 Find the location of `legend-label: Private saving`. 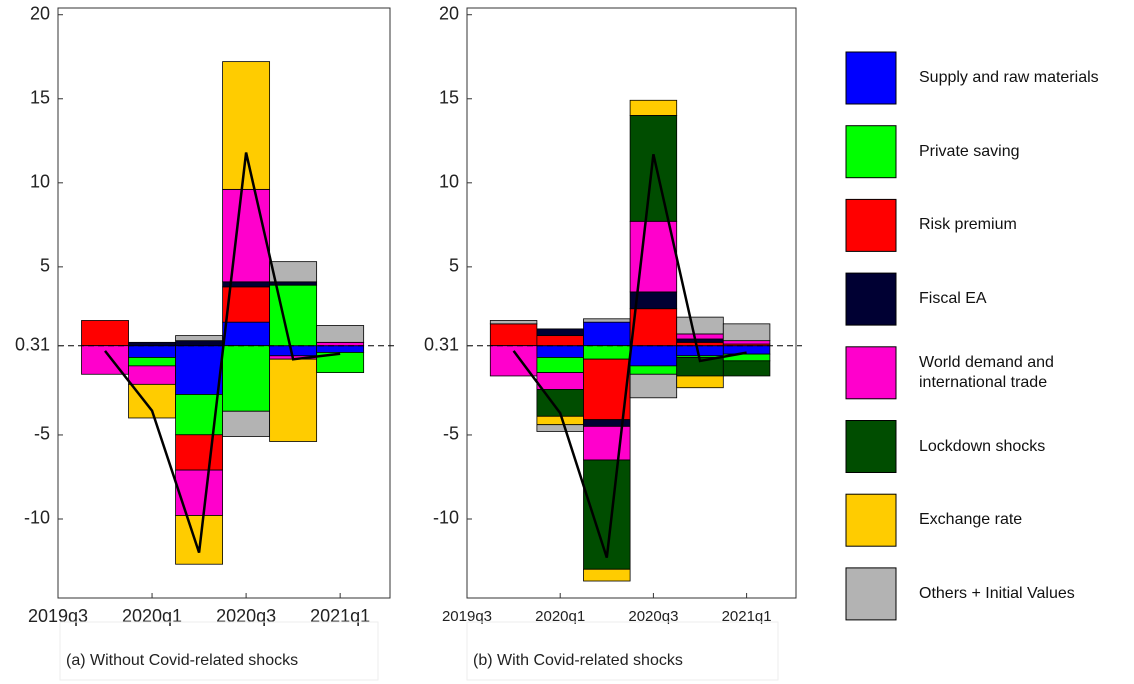

legend-label: Private saving is located at coordinates (969, 151).